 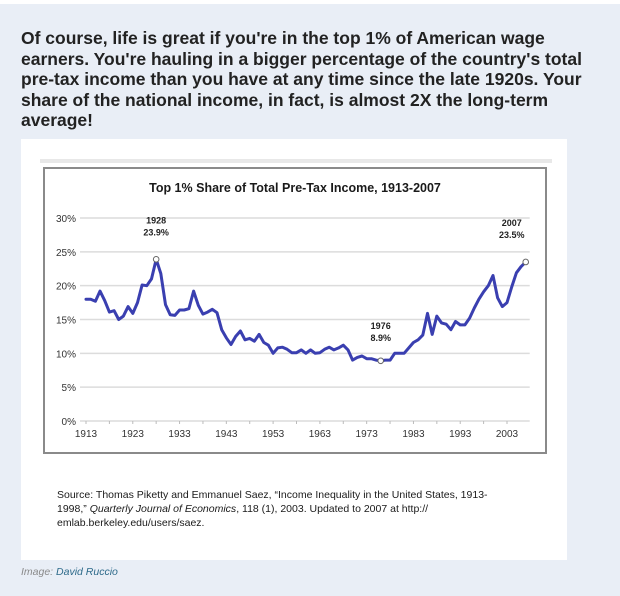 I want to click on x-tick-label: 1973, so click(x=367, y=434).